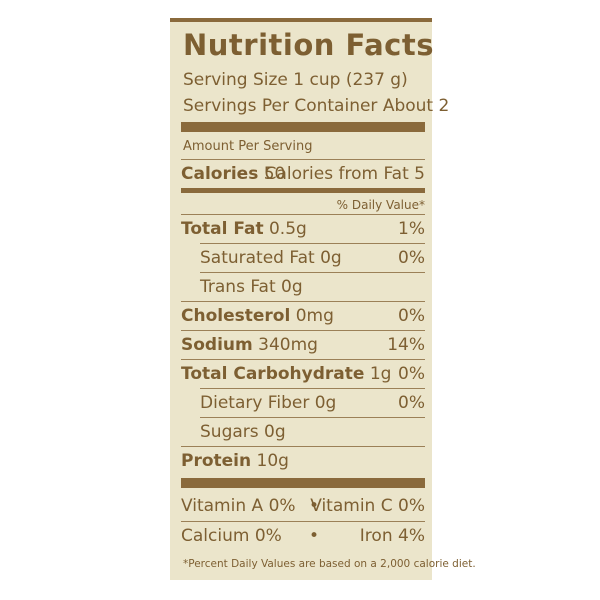  What do you see at coordinates (419, 174) in the screenshot?
I see `fat-calories-value: 5` at bounding box center [419, 174].